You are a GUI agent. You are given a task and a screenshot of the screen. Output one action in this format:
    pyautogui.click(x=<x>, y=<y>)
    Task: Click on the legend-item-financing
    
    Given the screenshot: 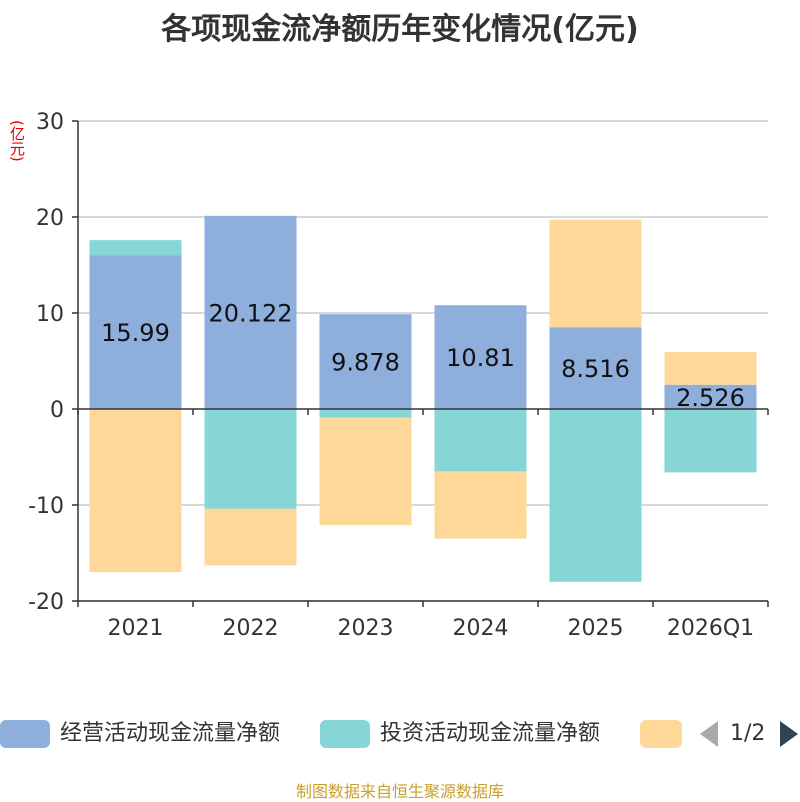 What is the action you would take?
    pyautogui.click(x=665, y=734)
    